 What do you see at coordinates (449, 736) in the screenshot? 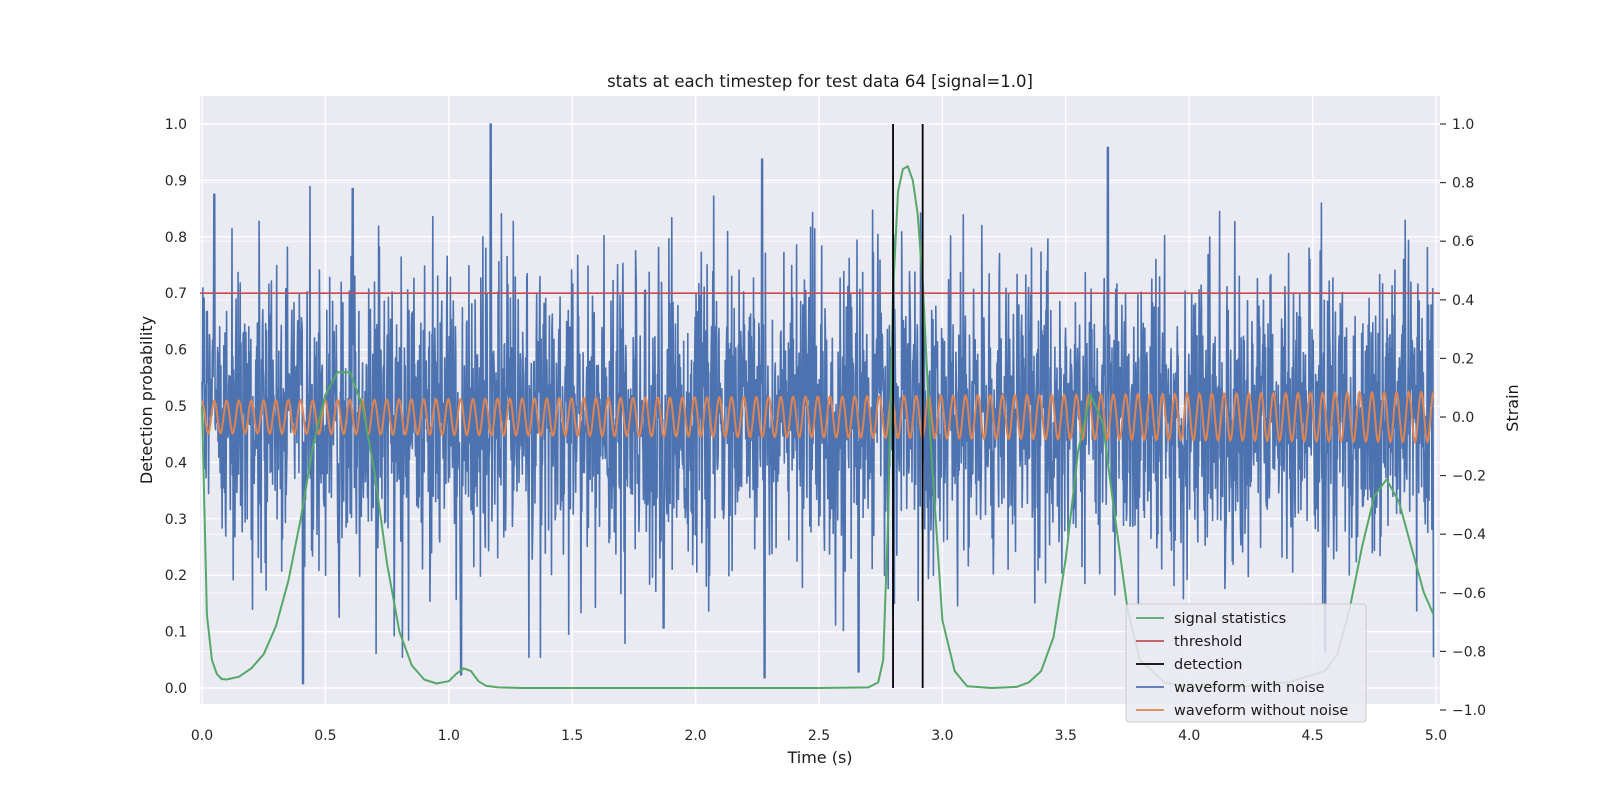
I see `x-tick-label: 1.0` at bounding box center [449, 736].